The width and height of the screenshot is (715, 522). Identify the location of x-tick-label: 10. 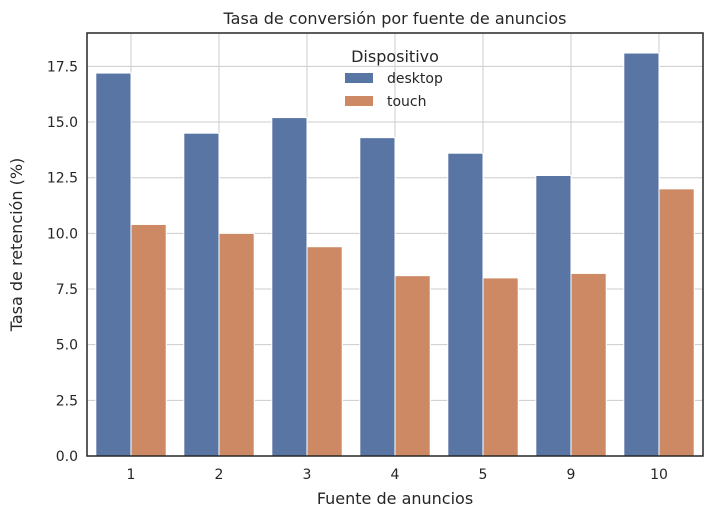
(659, 475).